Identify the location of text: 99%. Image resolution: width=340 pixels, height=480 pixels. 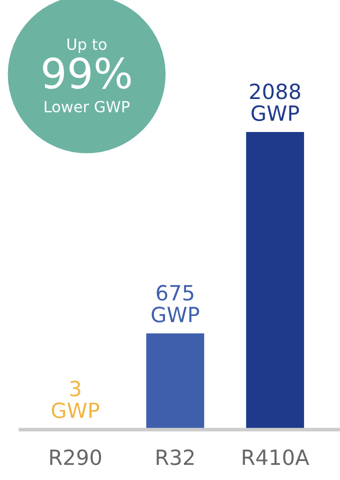
(87, 73).